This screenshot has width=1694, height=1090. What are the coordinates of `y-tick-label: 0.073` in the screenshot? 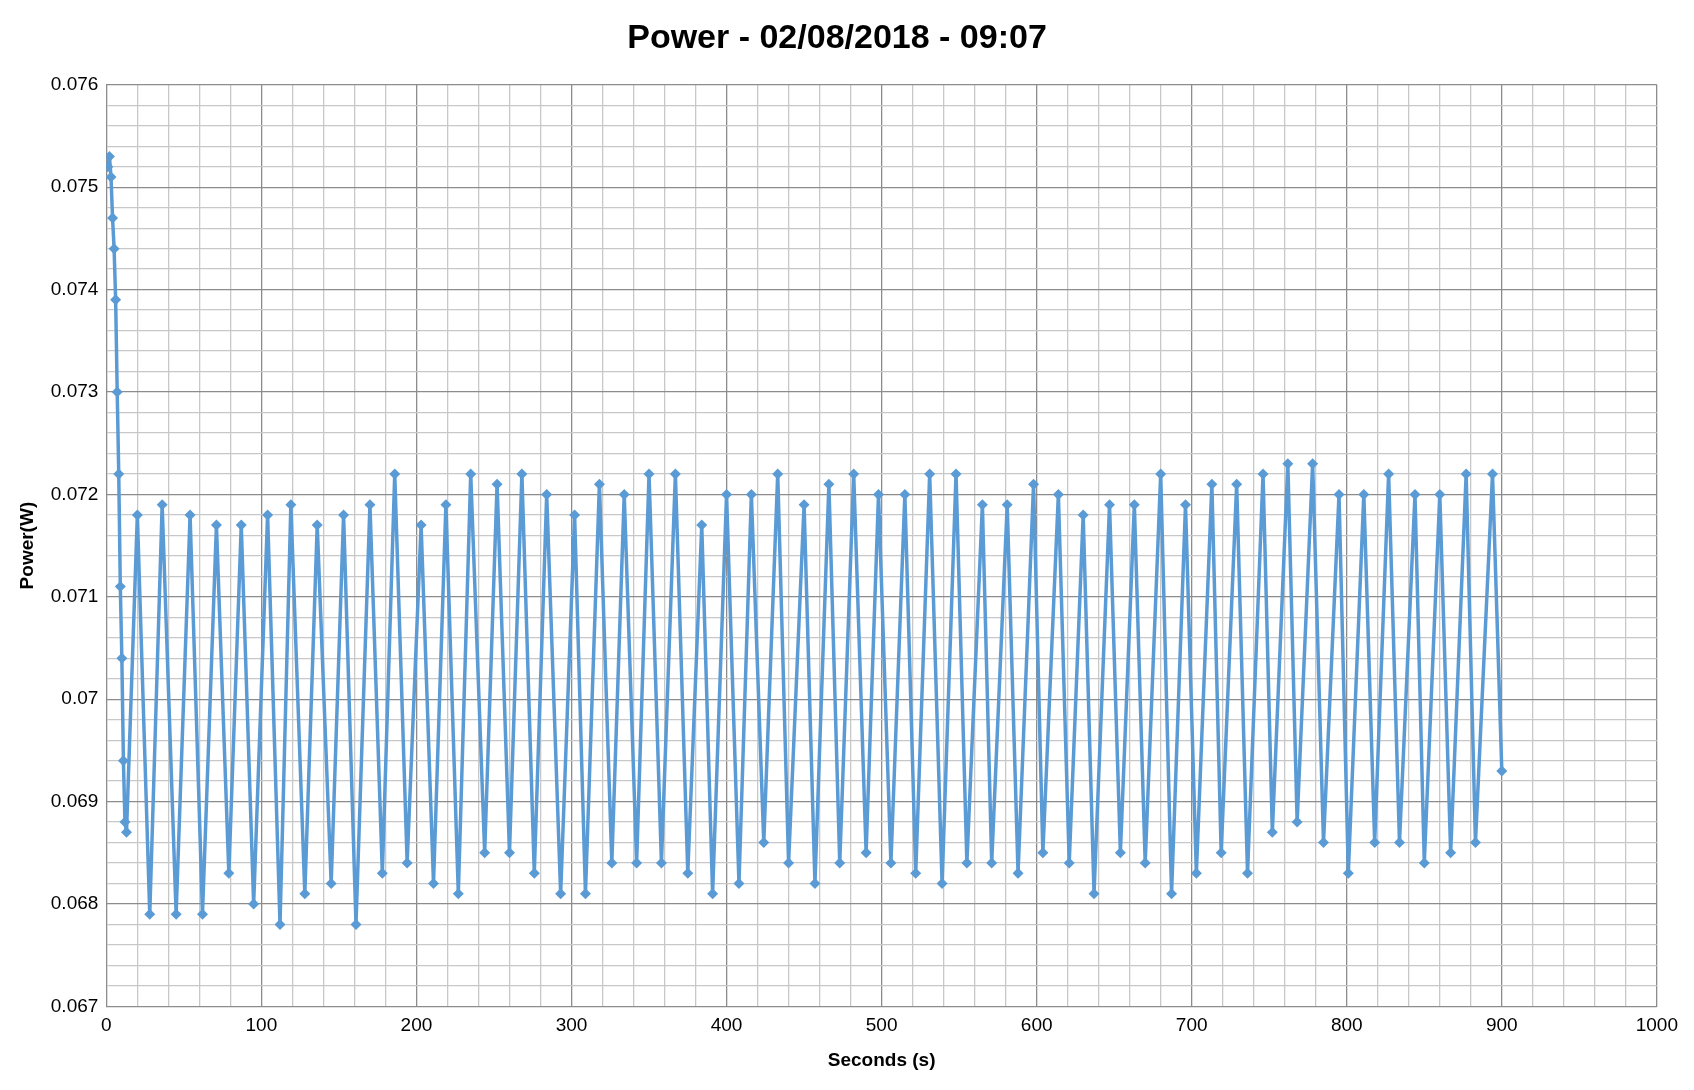 It's located at (74, 391).